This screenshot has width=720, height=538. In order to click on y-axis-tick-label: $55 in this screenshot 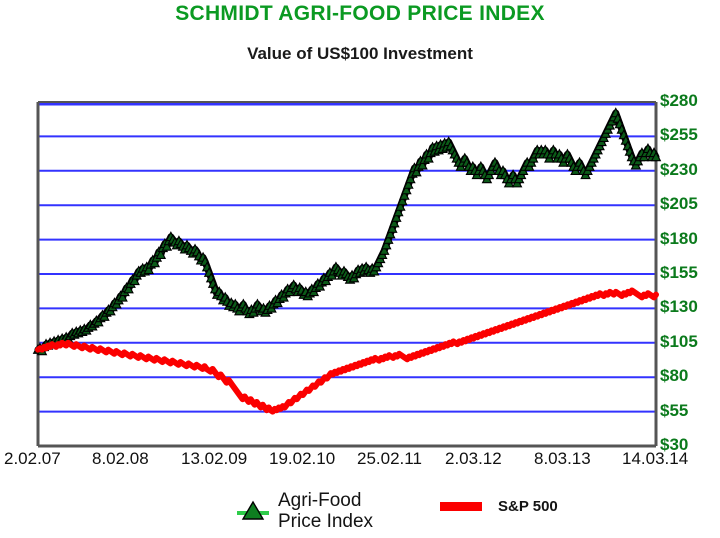, I will do `click(674, 410)`.